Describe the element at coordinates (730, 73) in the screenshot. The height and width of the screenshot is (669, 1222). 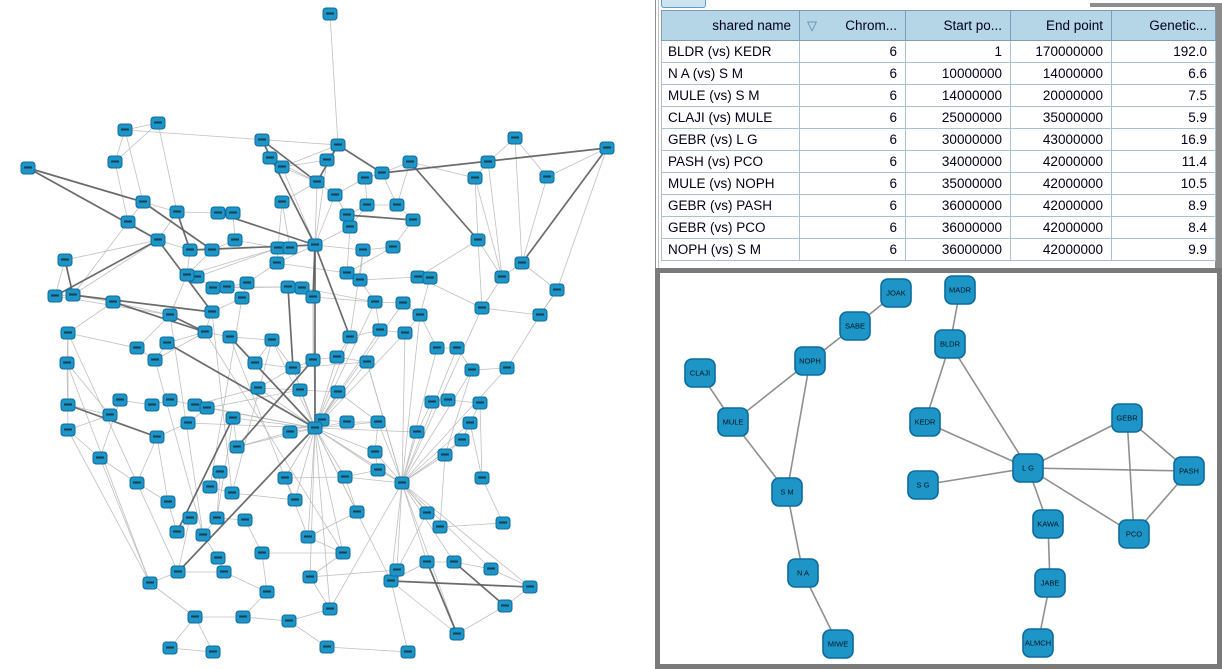
I see `table-cell: N A (vs) S M` at that location.